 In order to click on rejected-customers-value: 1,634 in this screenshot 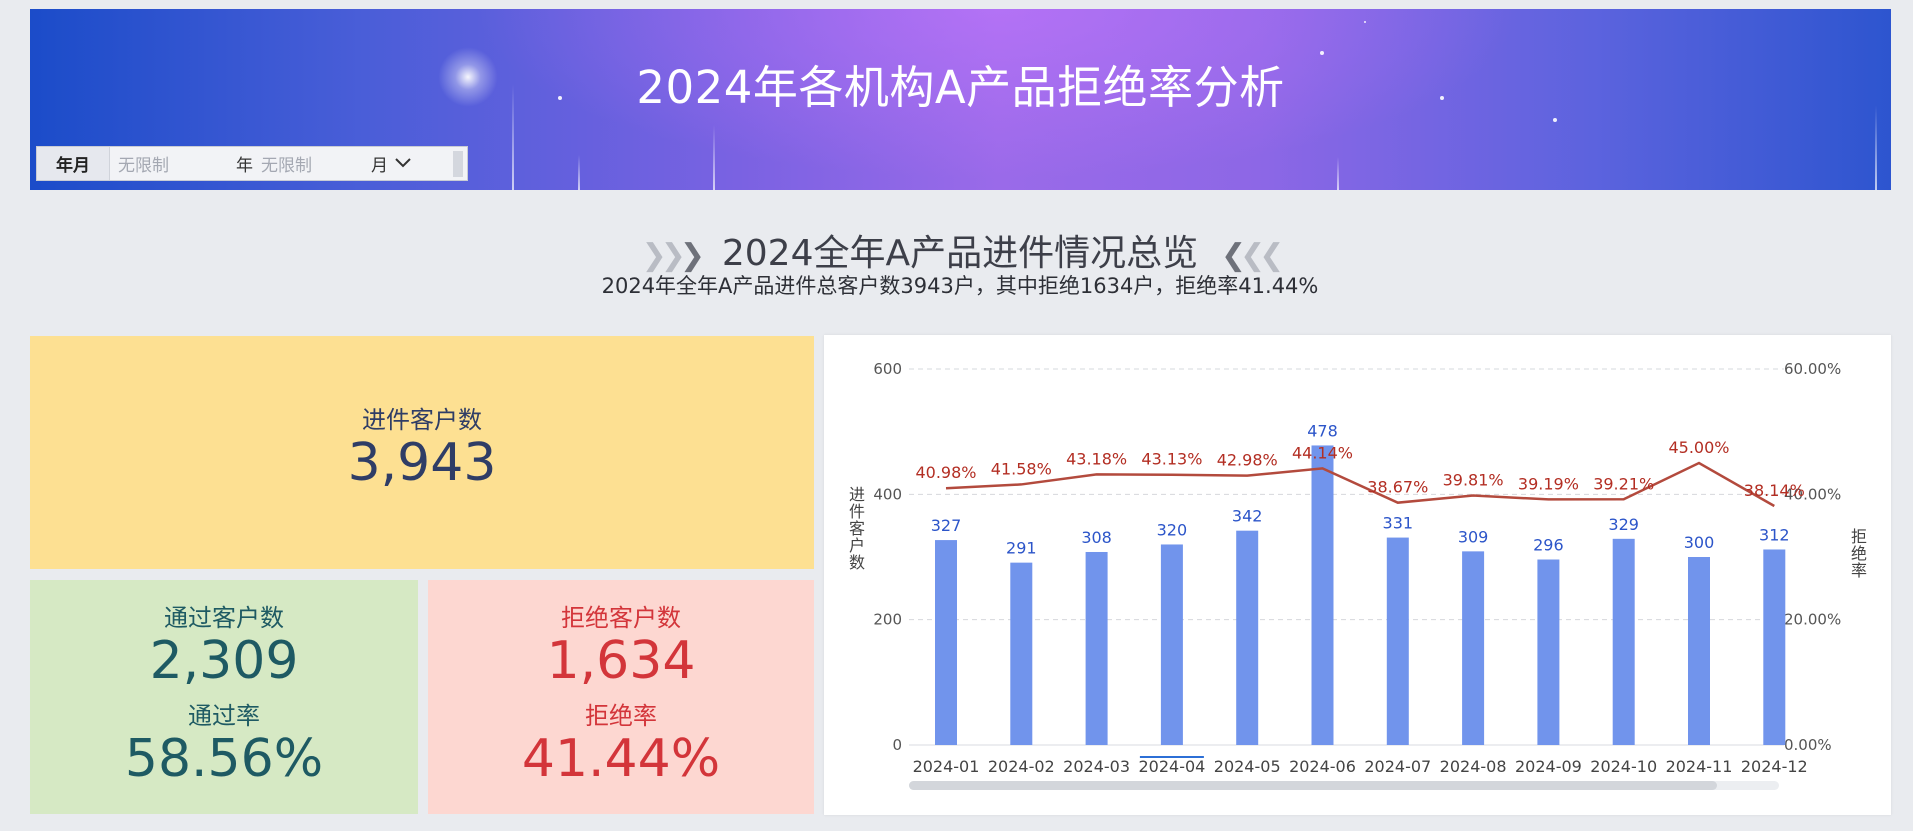, I will do `click(621, 661)`.